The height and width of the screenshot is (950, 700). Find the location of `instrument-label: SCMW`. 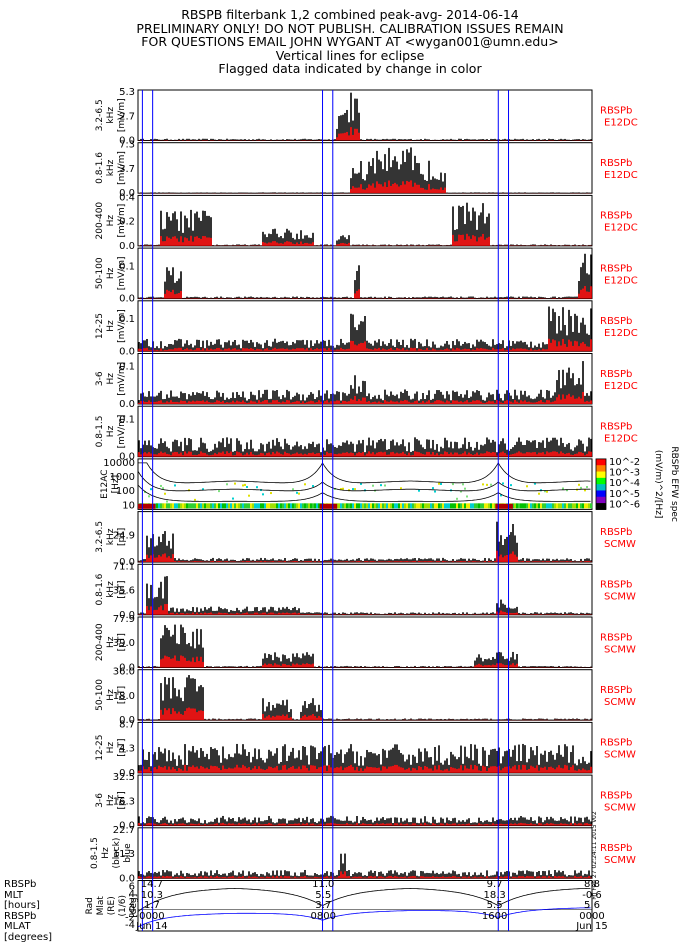

instrument-label: SCMW is located at coordinates (620, 597).